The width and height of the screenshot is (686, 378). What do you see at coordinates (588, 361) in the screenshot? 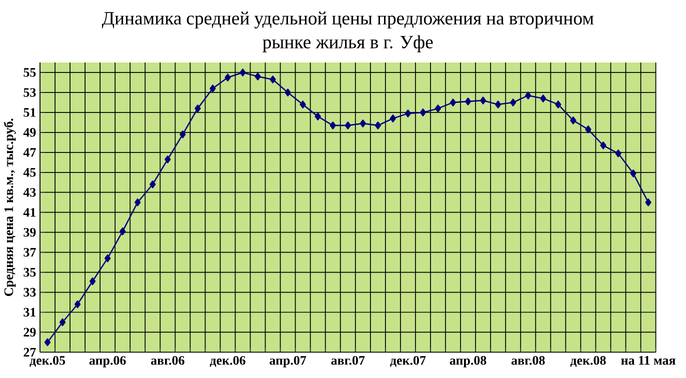
I see `x-tick-label: дек.08` at bounding box center [588, 361].